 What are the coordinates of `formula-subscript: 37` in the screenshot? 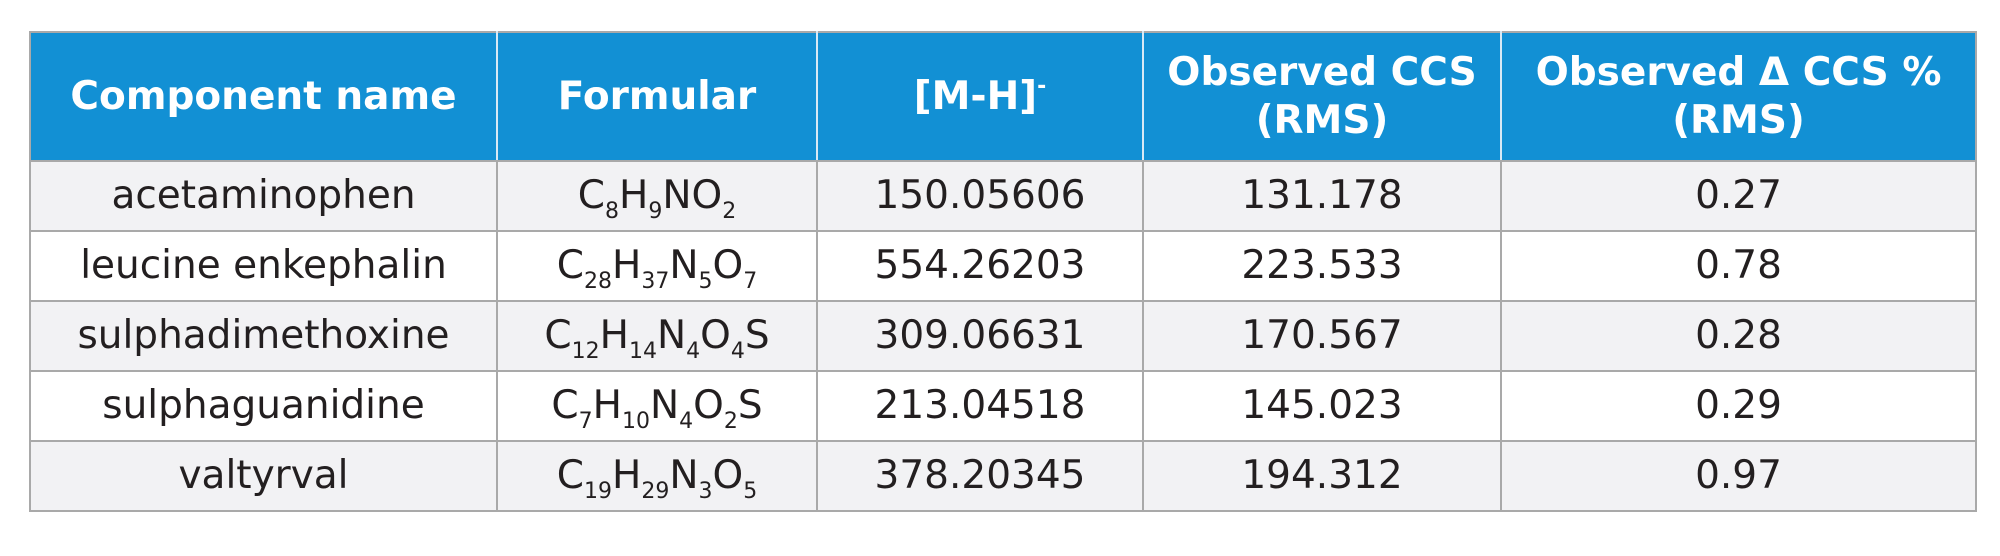 It's located at (655, 281).